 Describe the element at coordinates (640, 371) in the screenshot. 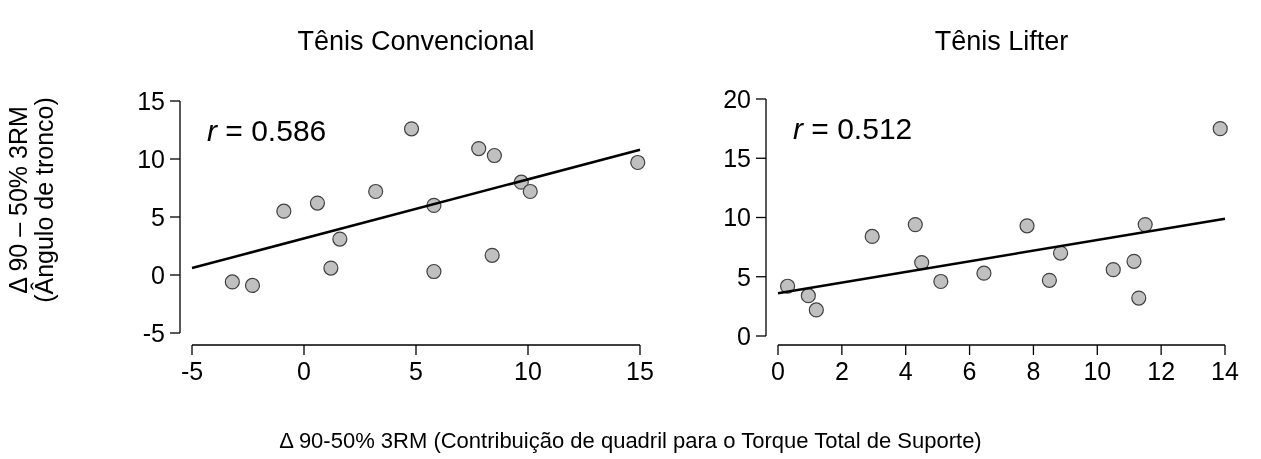

I see `x-tick-label: 15` at that location.